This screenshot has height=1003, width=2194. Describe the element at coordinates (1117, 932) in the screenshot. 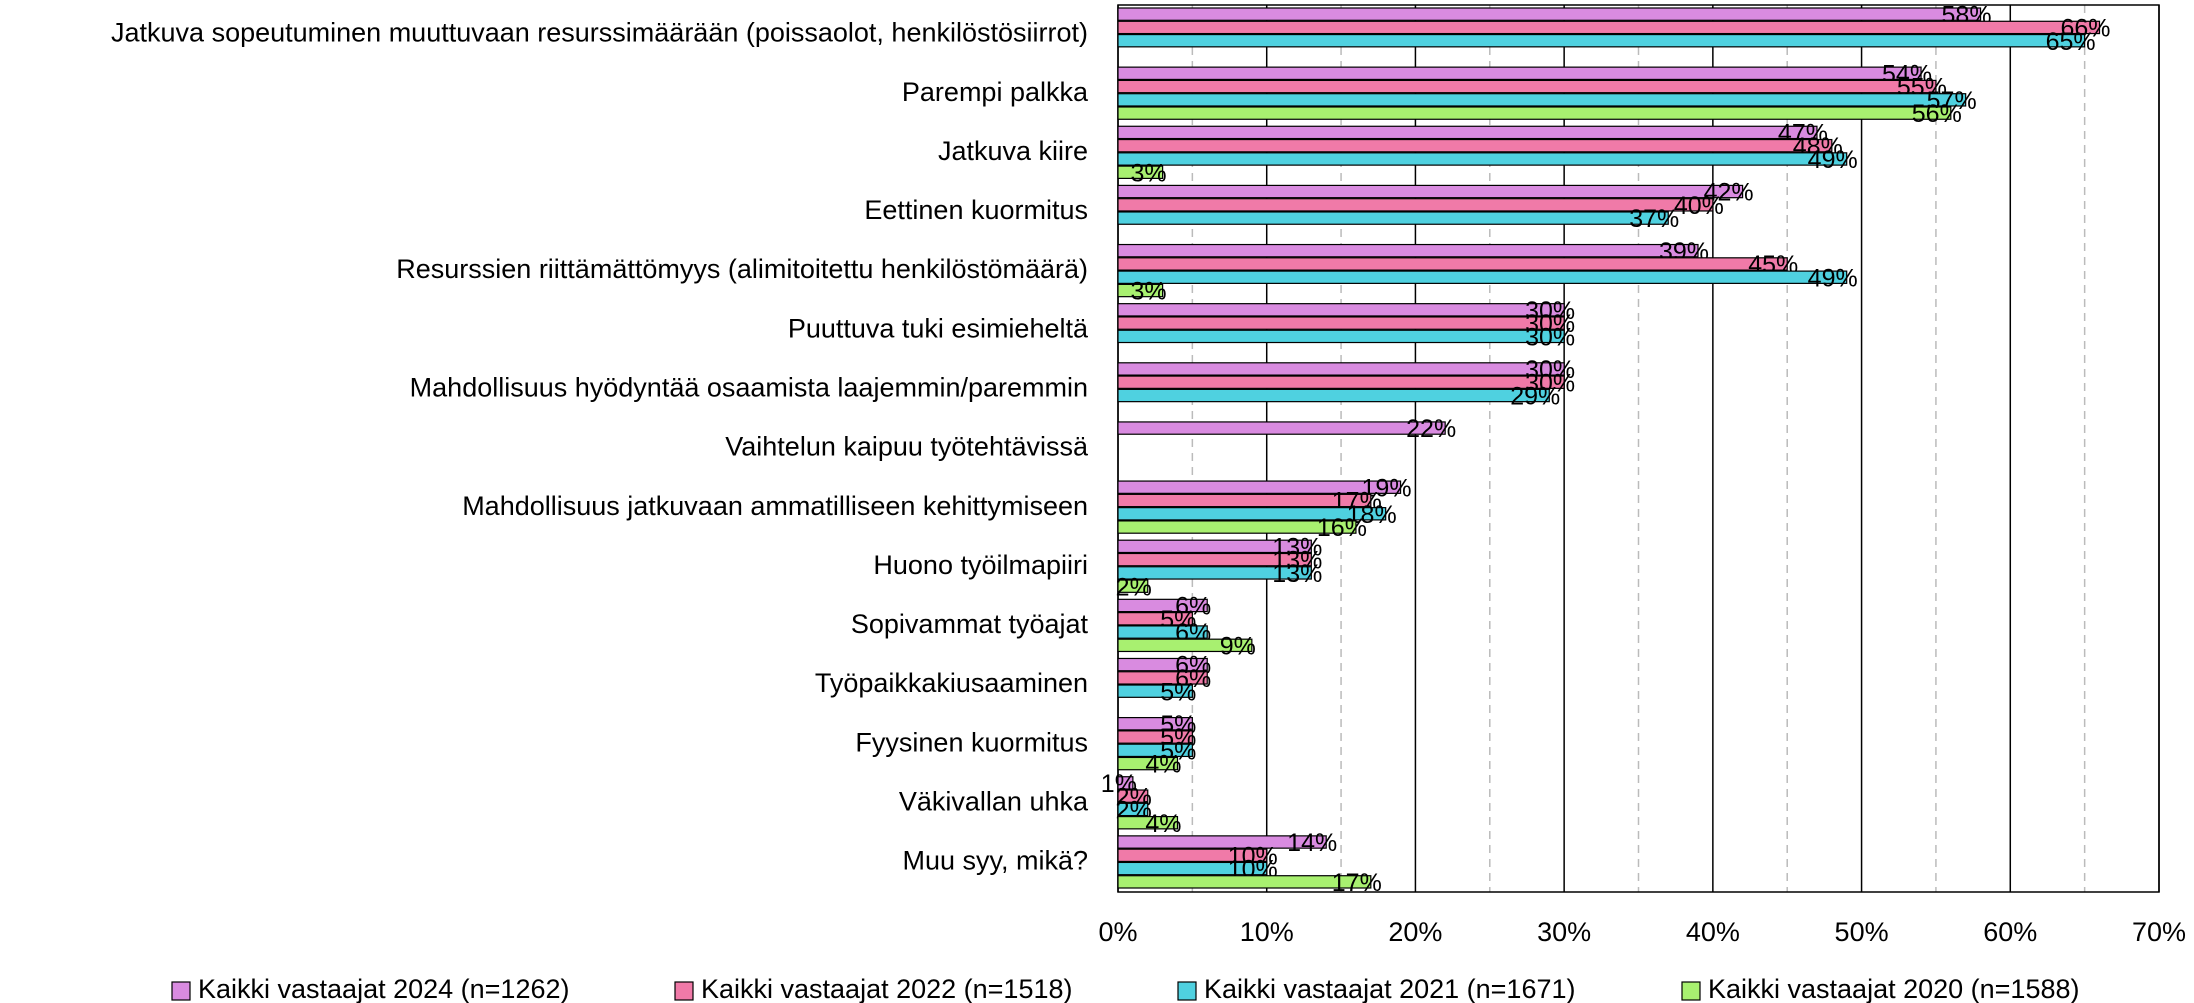

I see `x-tick-label: 0%` at that location.